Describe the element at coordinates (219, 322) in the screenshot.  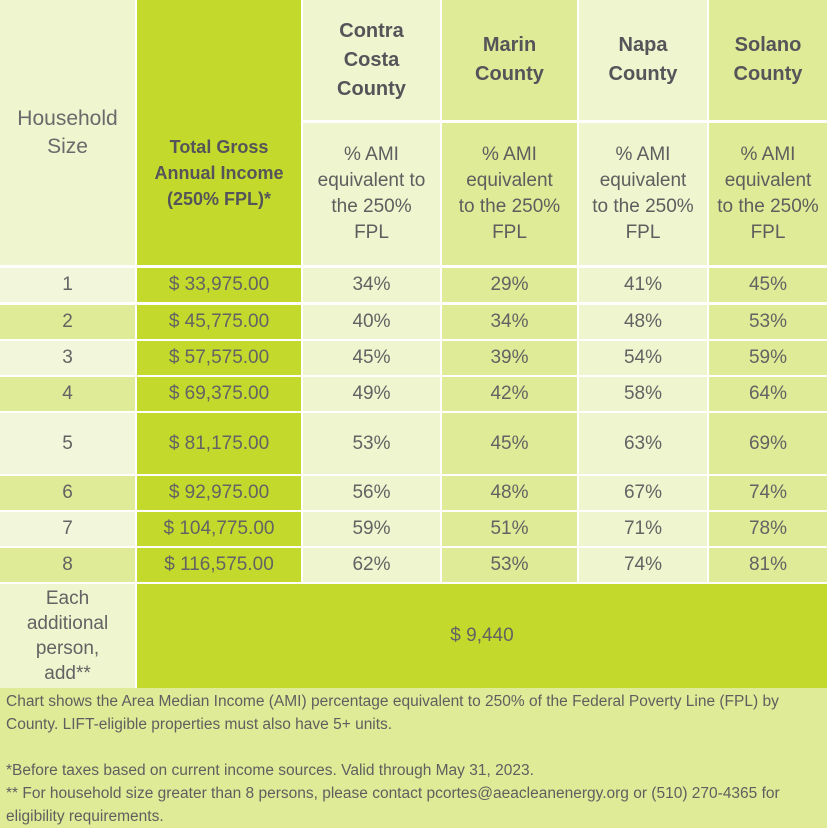
I see `row-2-income: $ 45,775.00` at that location.